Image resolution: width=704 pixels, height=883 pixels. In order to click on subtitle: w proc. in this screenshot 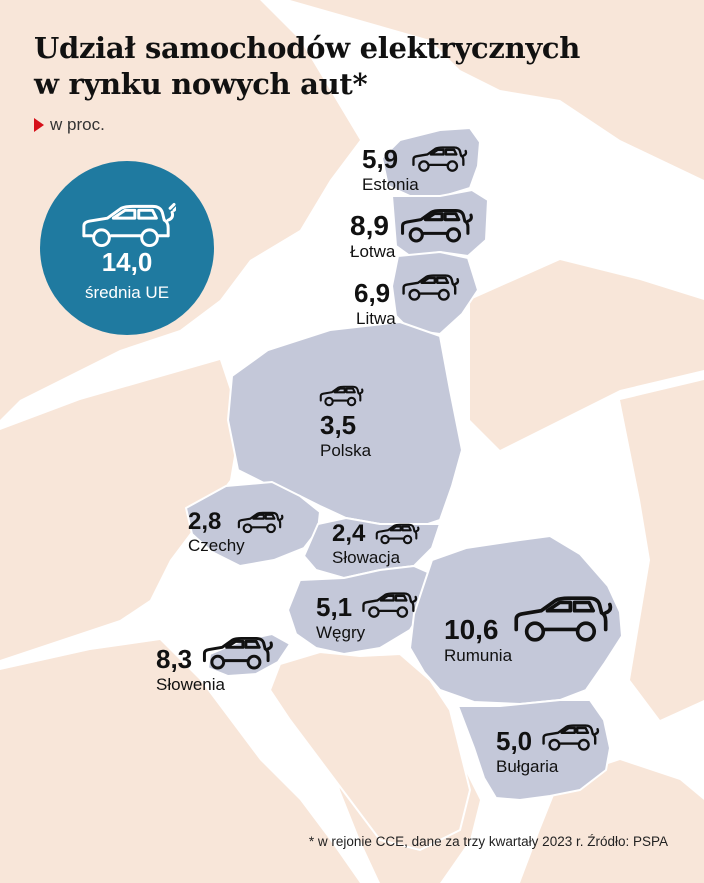, I will do `click(69, 125)`.